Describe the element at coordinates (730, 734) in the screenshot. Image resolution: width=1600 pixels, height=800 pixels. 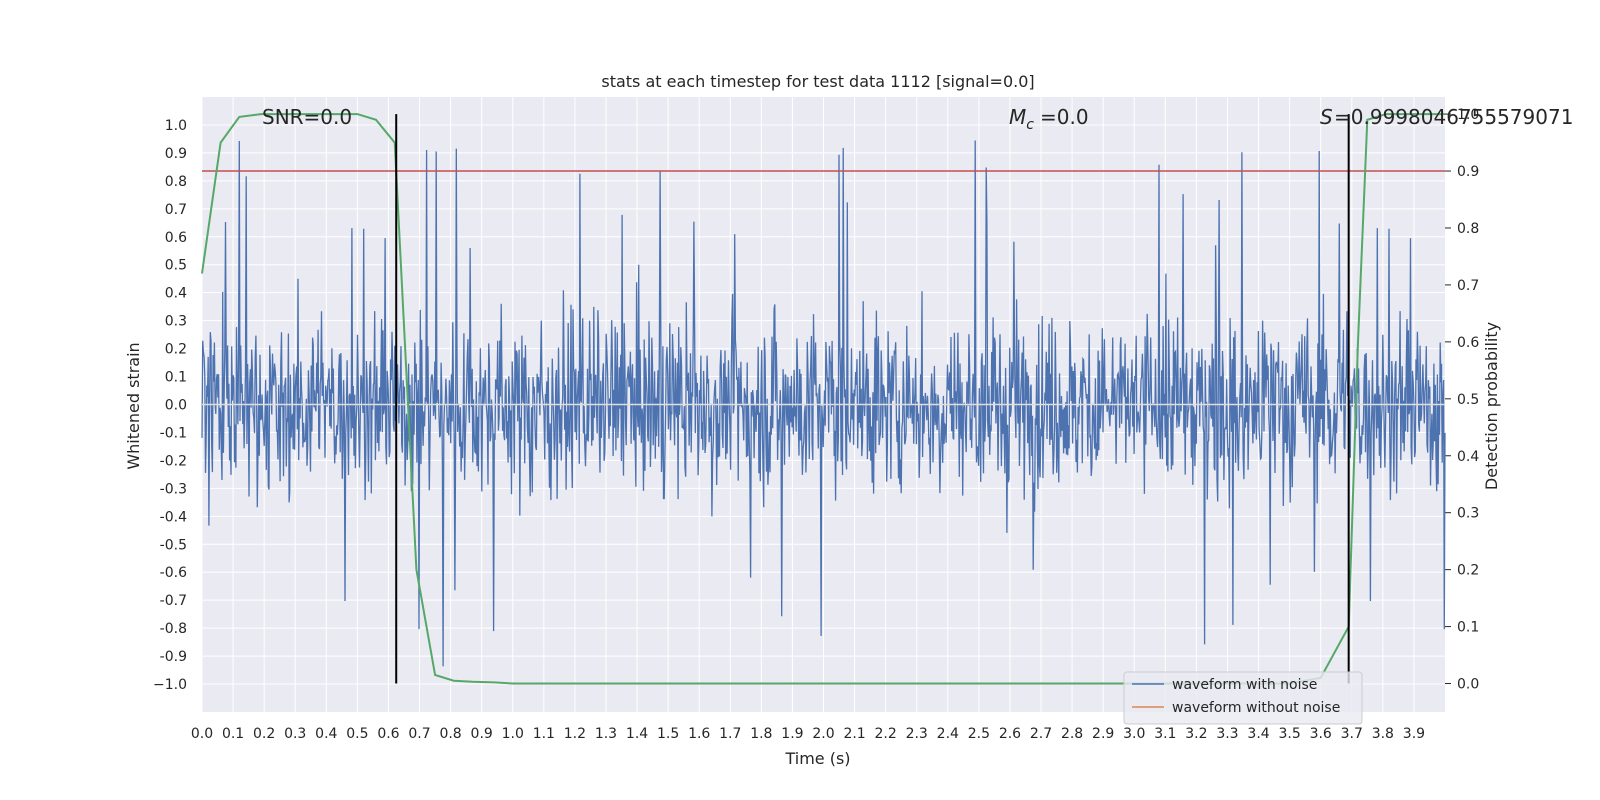
I see `x-tick-label: 1.7` at that location.